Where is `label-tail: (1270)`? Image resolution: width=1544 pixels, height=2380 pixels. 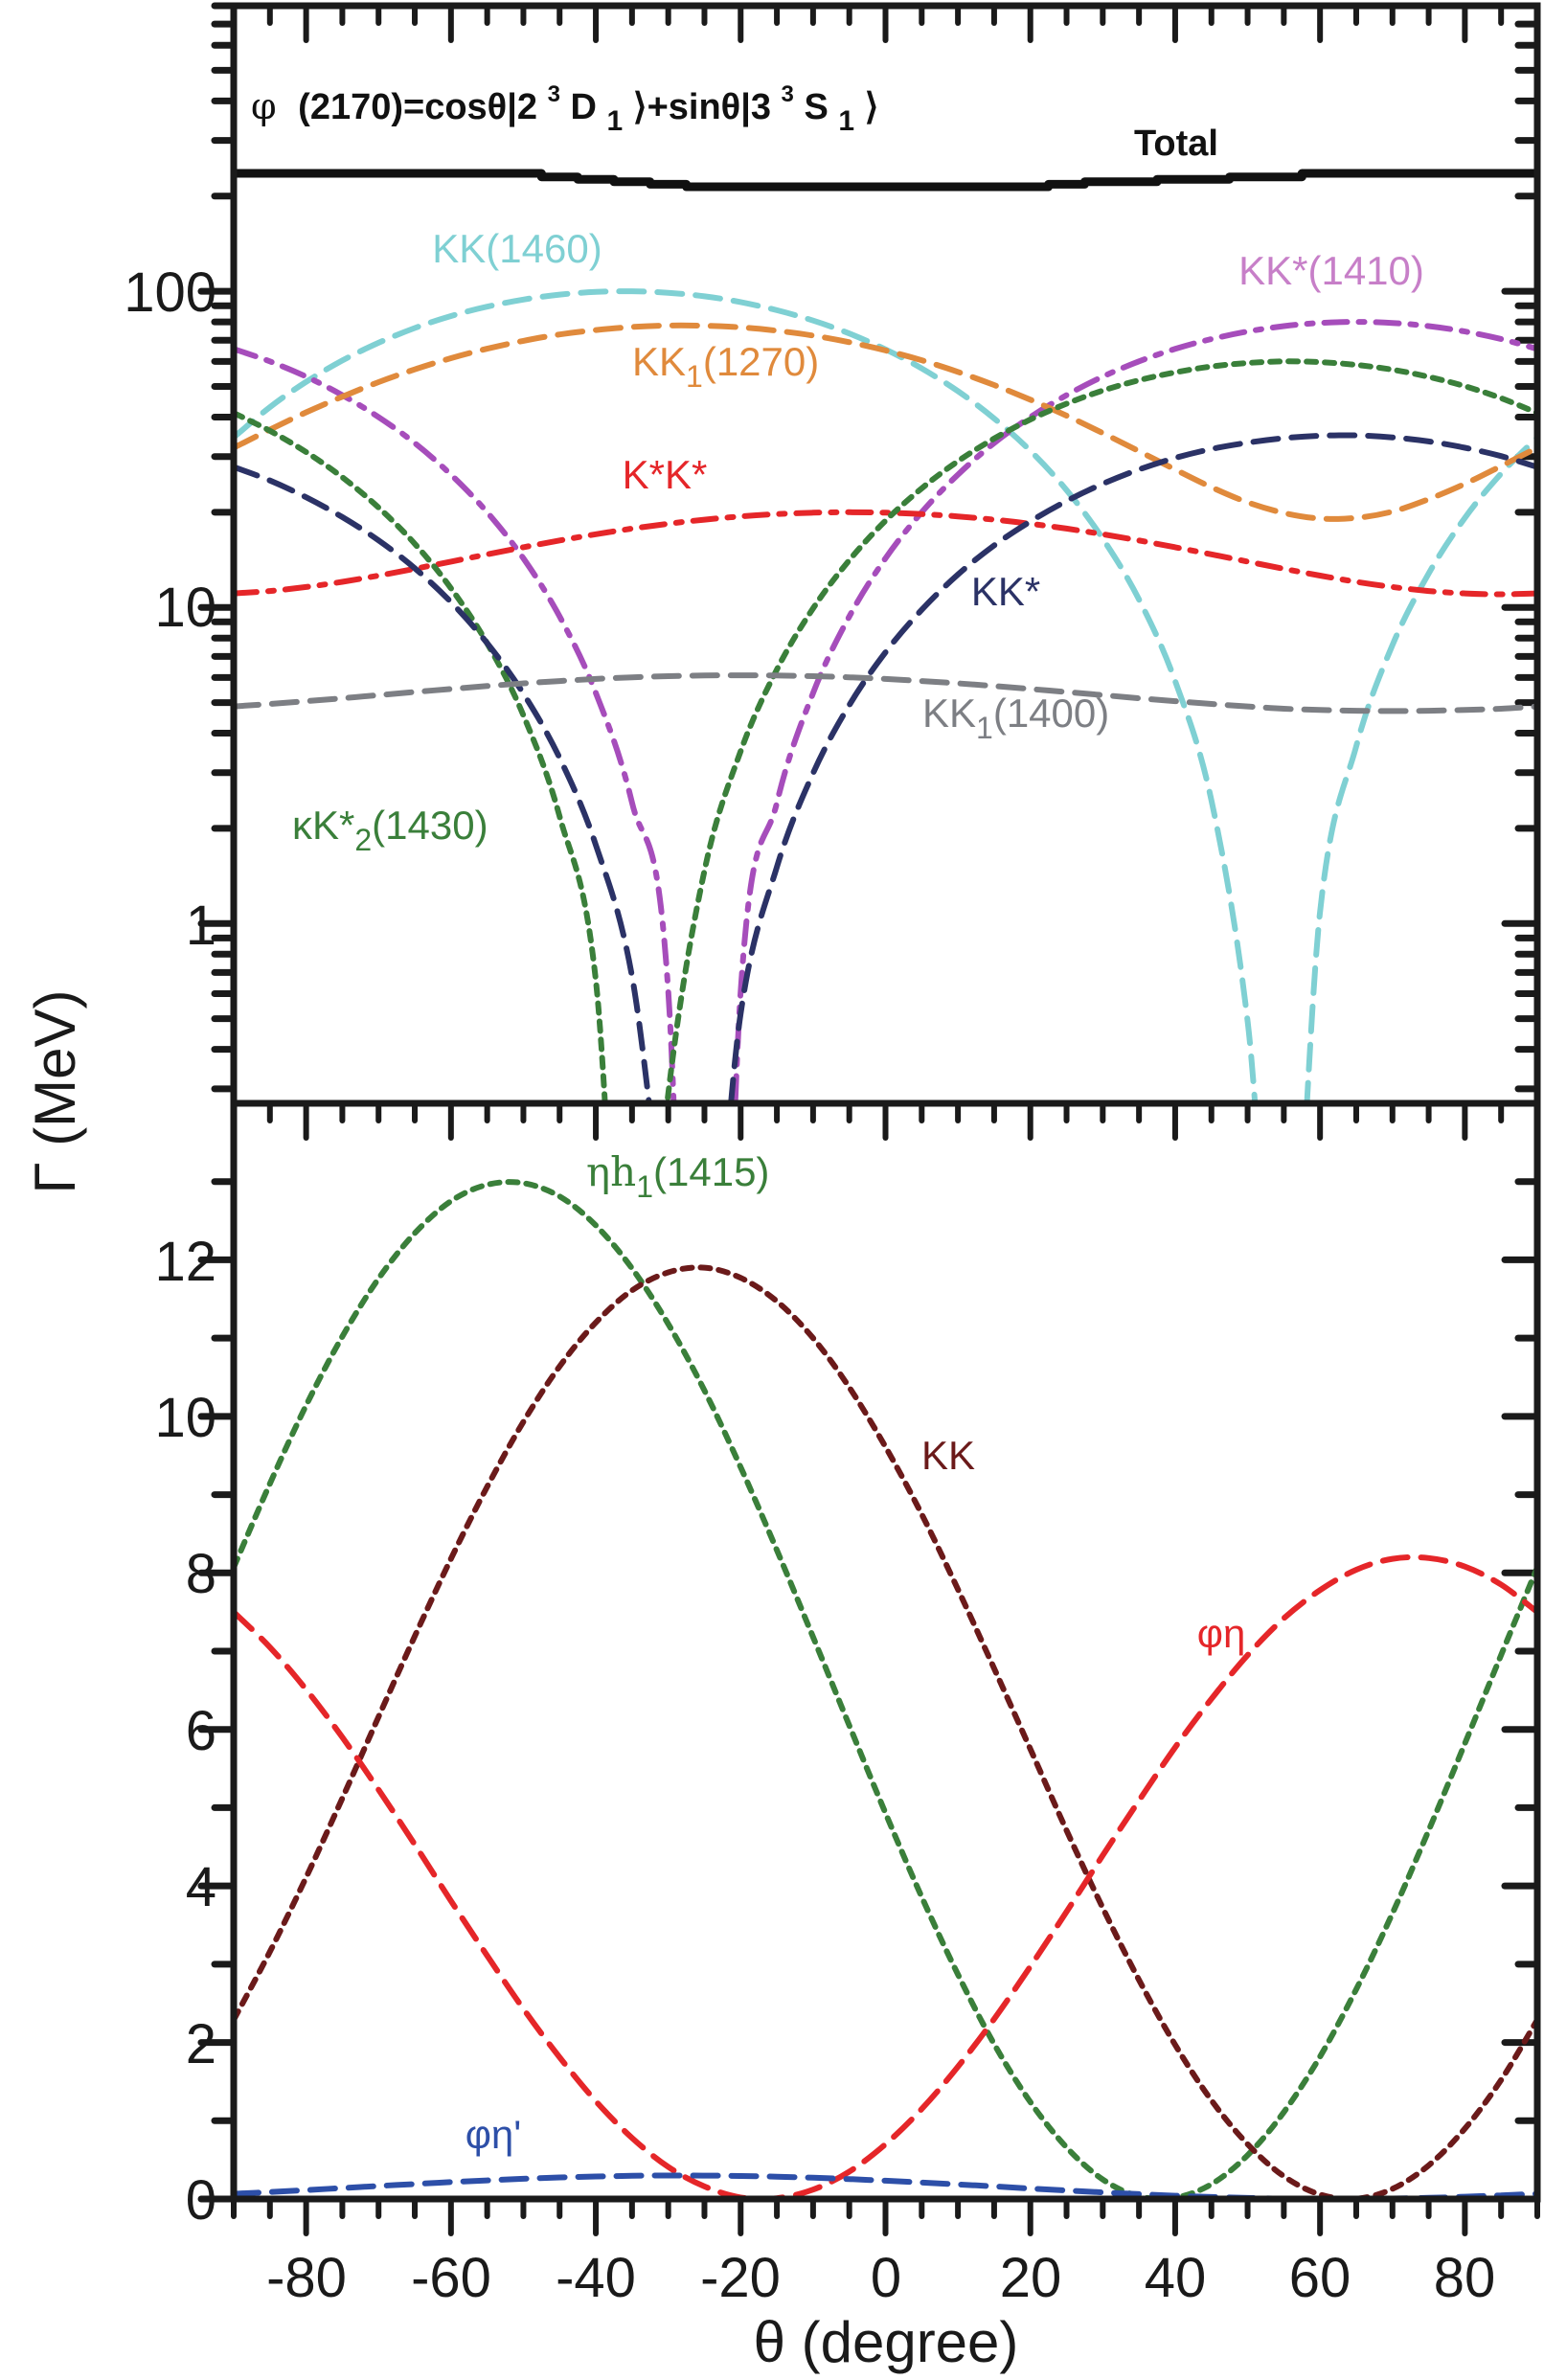 label-tail: (1270) is located at coordinates (761, 361).